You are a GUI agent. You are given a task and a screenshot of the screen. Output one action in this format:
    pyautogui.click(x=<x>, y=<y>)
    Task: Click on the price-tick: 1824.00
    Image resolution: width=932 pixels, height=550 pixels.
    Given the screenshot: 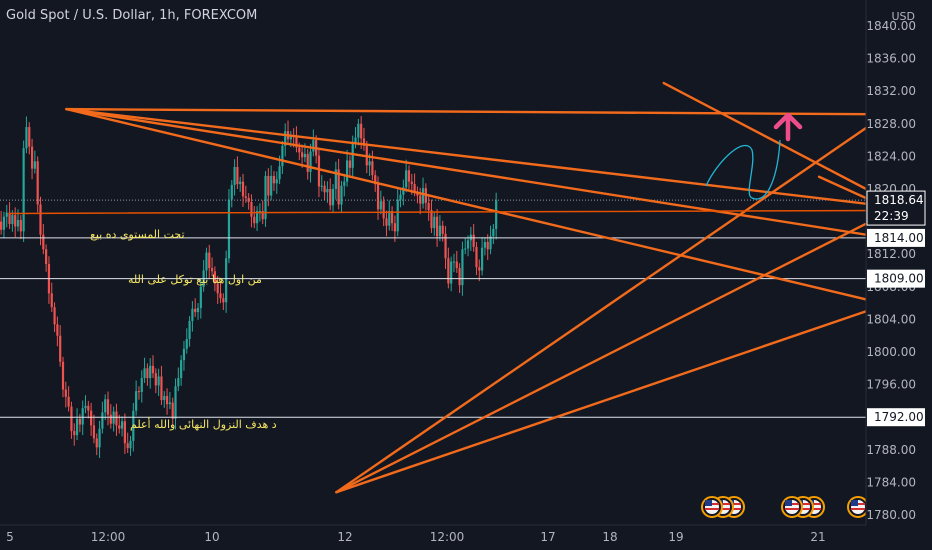 What is the action you would take?
    pyautogui.click(x=891, y=156)
    